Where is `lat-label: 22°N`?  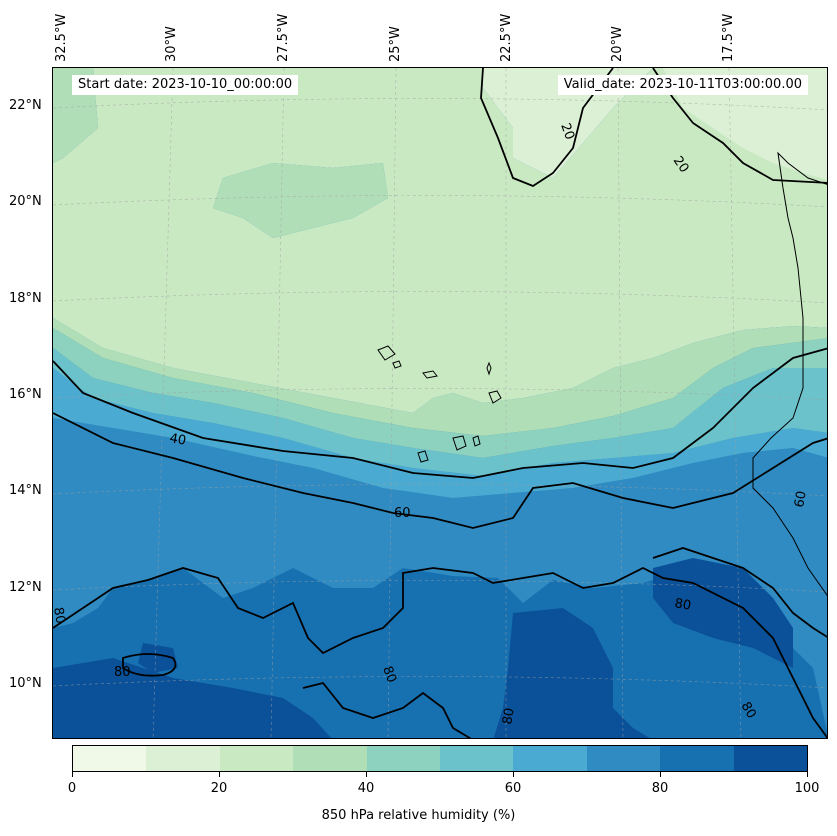
lat-label: 22°N is located at coordinates (25, 105).